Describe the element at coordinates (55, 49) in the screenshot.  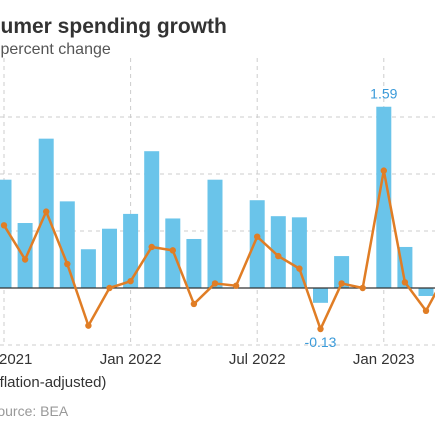
I see `chart-subtitle: Monthly percent change` at that location.